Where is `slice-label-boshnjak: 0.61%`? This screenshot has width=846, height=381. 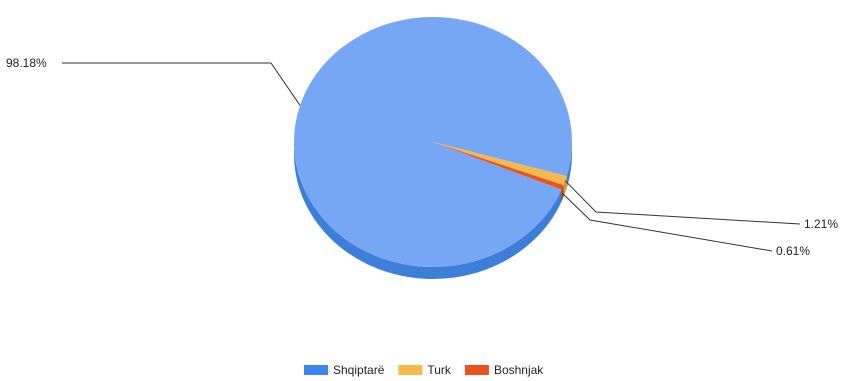 slice-label-boshnjak: 0.61% is located at coordinates (793, 251).